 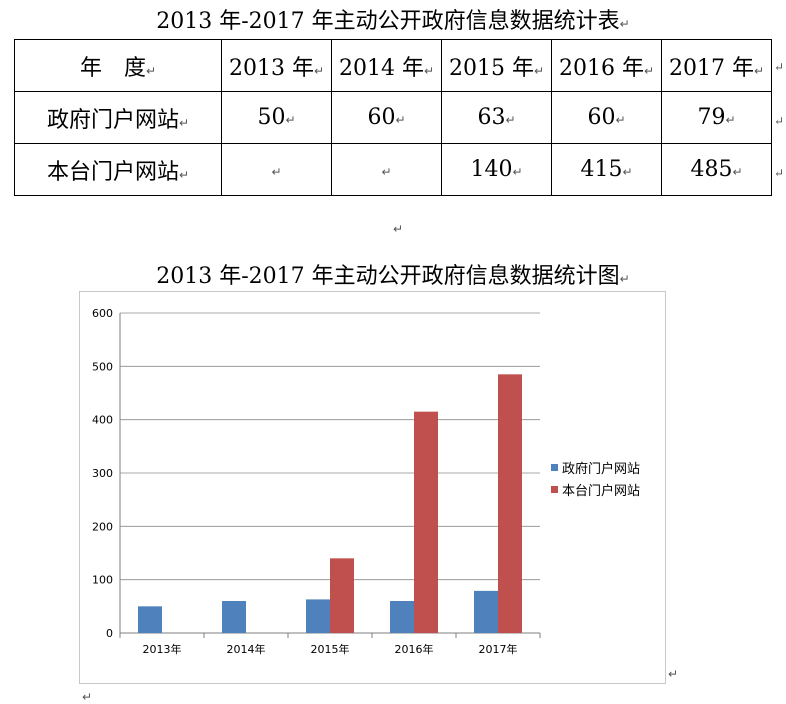 What do you see at coordinates (118, 169) in the screenshot?
I see `row-label-cell: 本台门户网站↵` at bounding box center [118, 169].